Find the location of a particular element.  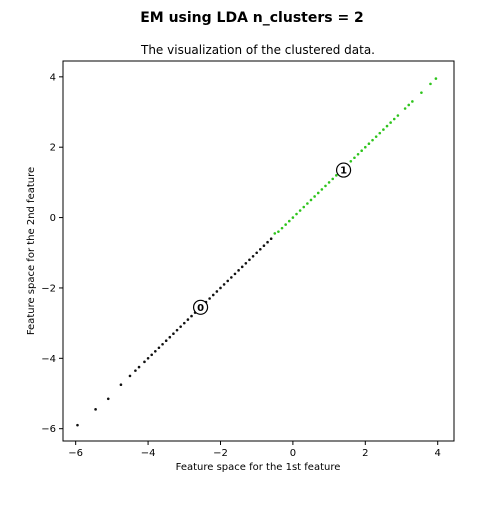

y-tick-label: −2 is located at coordinates (48, 288).